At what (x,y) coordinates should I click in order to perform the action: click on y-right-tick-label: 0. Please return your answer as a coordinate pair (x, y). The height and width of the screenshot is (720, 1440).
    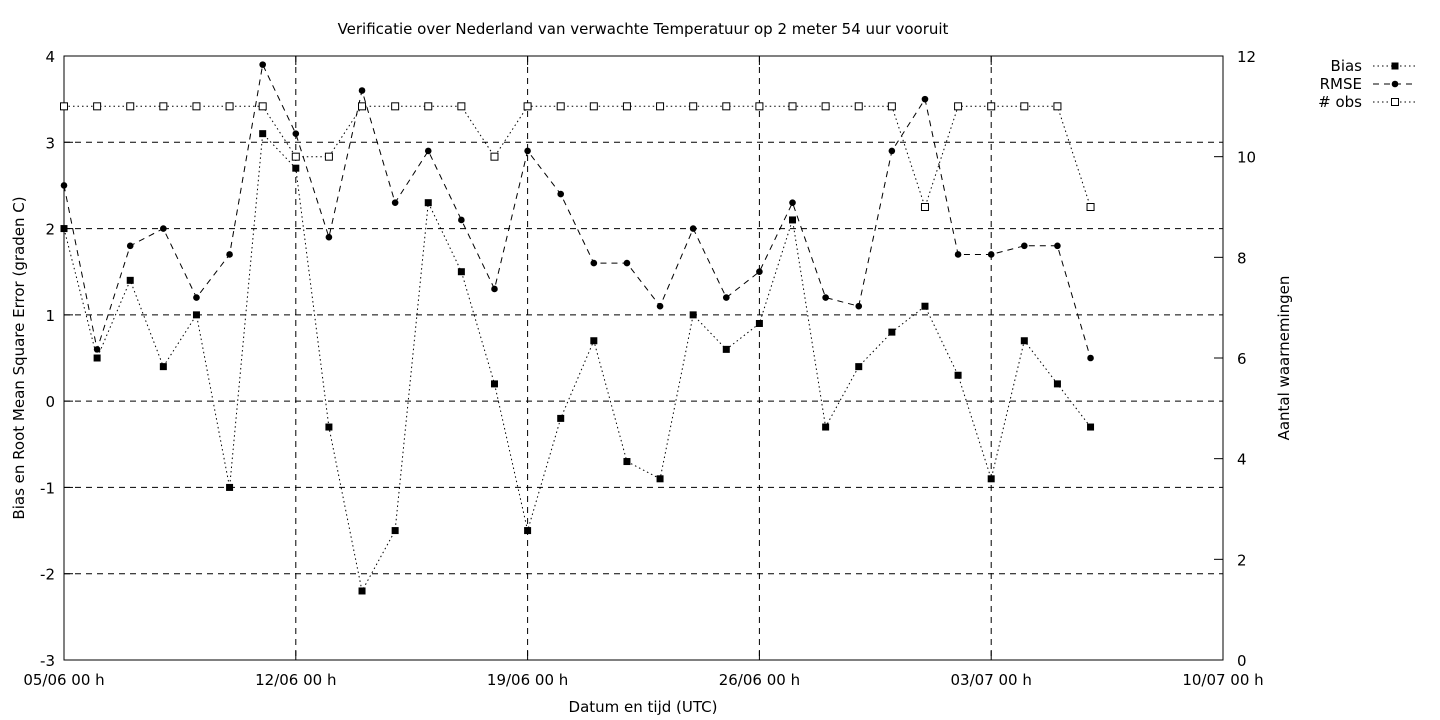
    Looking at the image, I should click on (1242, 661).